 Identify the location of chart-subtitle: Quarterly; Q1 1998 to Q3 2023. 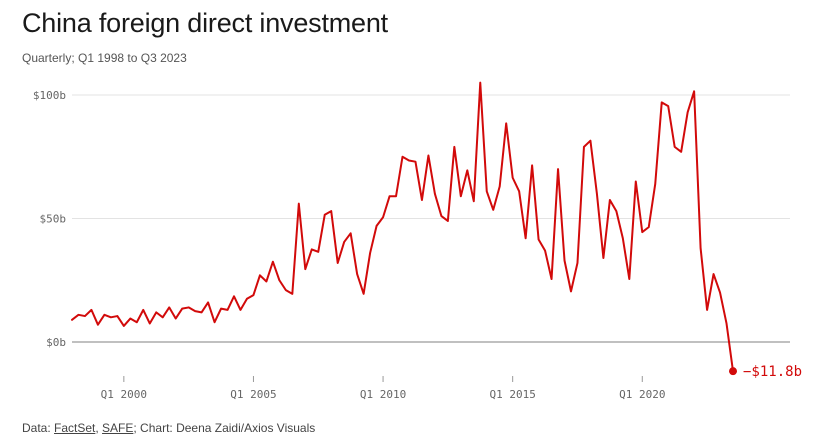
(104, 58).